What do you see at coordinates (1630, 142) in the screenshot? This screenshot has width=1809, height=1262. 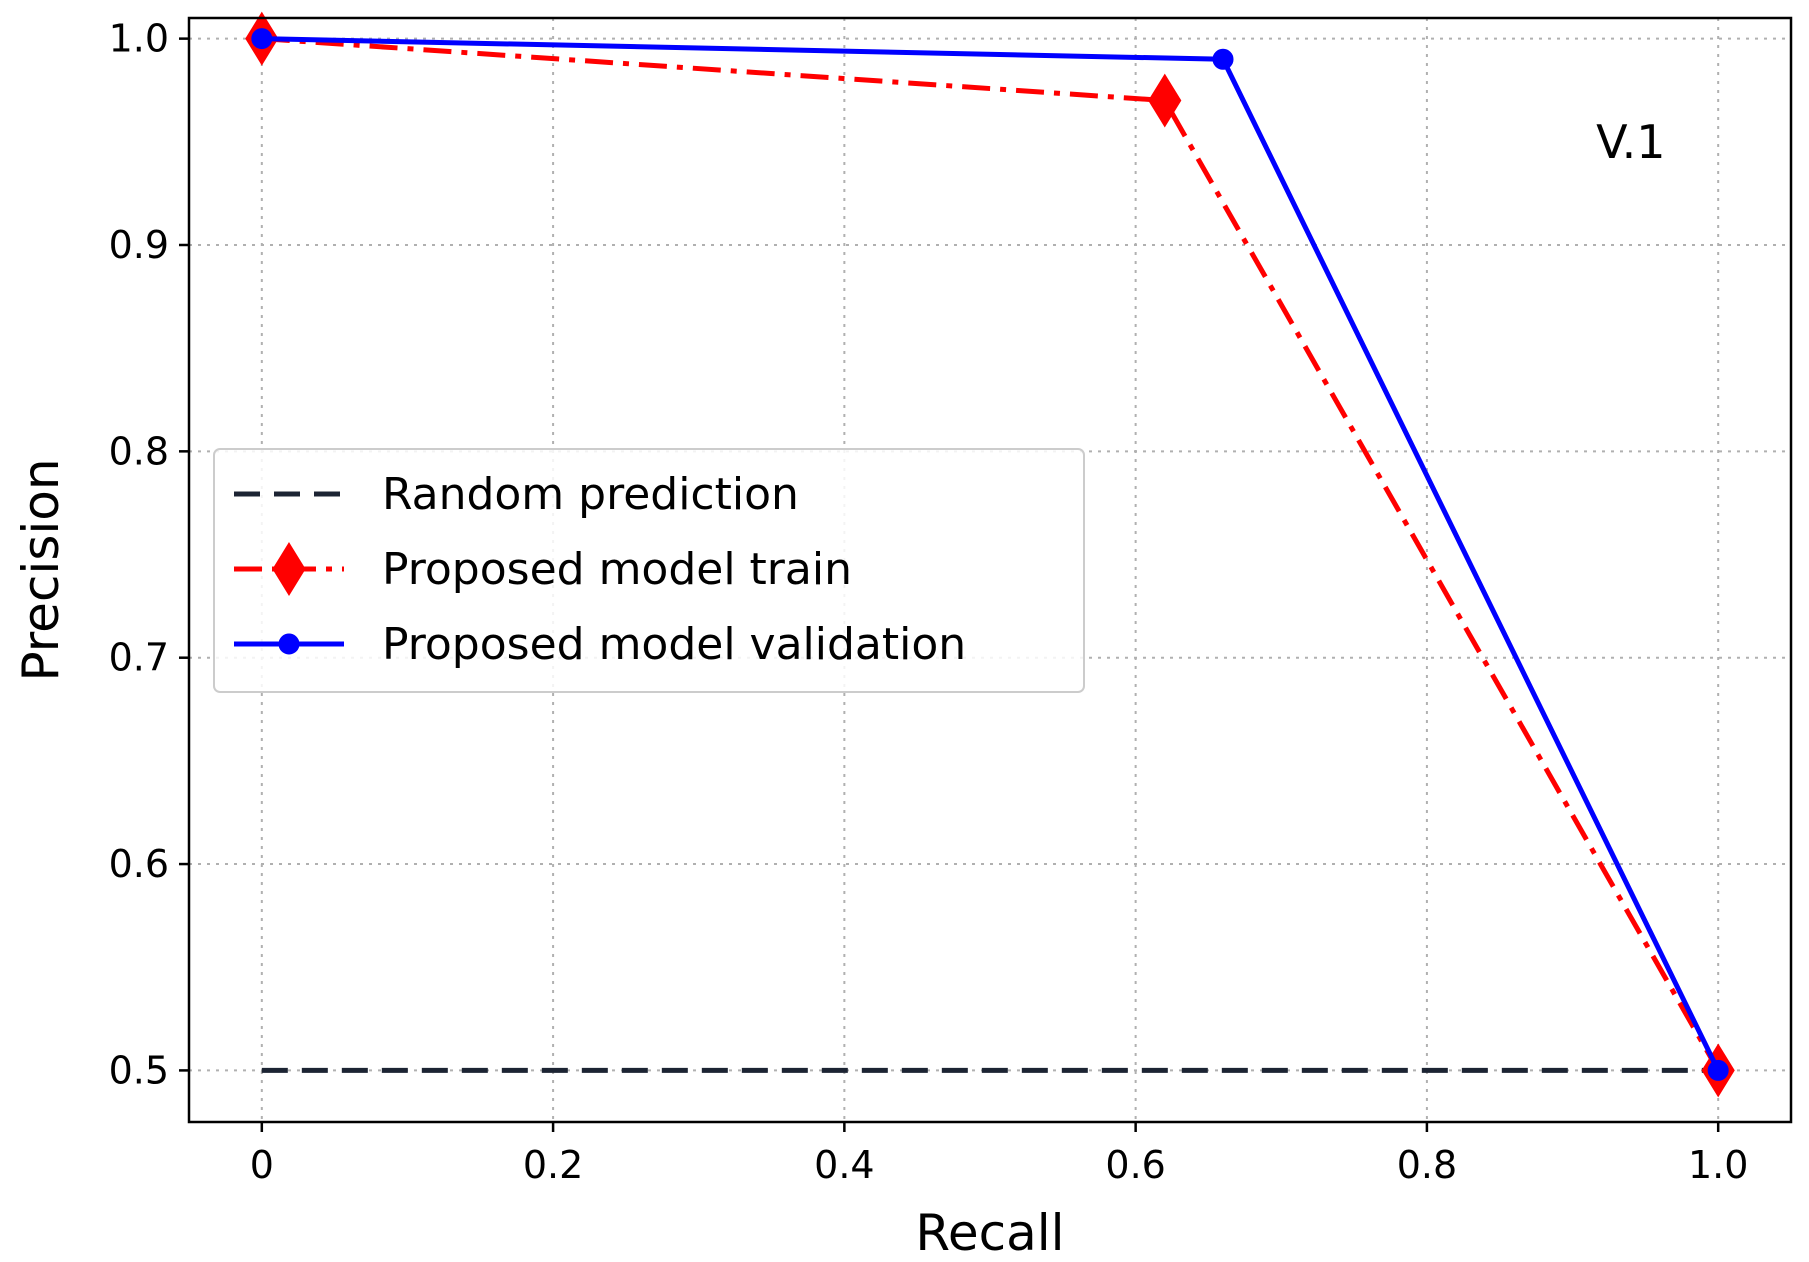 I see `annotation-label: V.1` at bounding box center [1630, 142].